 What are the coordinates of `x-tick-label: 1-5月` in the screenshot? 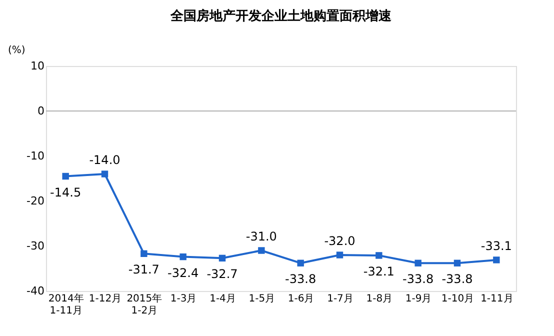 It's located at (262, 299).